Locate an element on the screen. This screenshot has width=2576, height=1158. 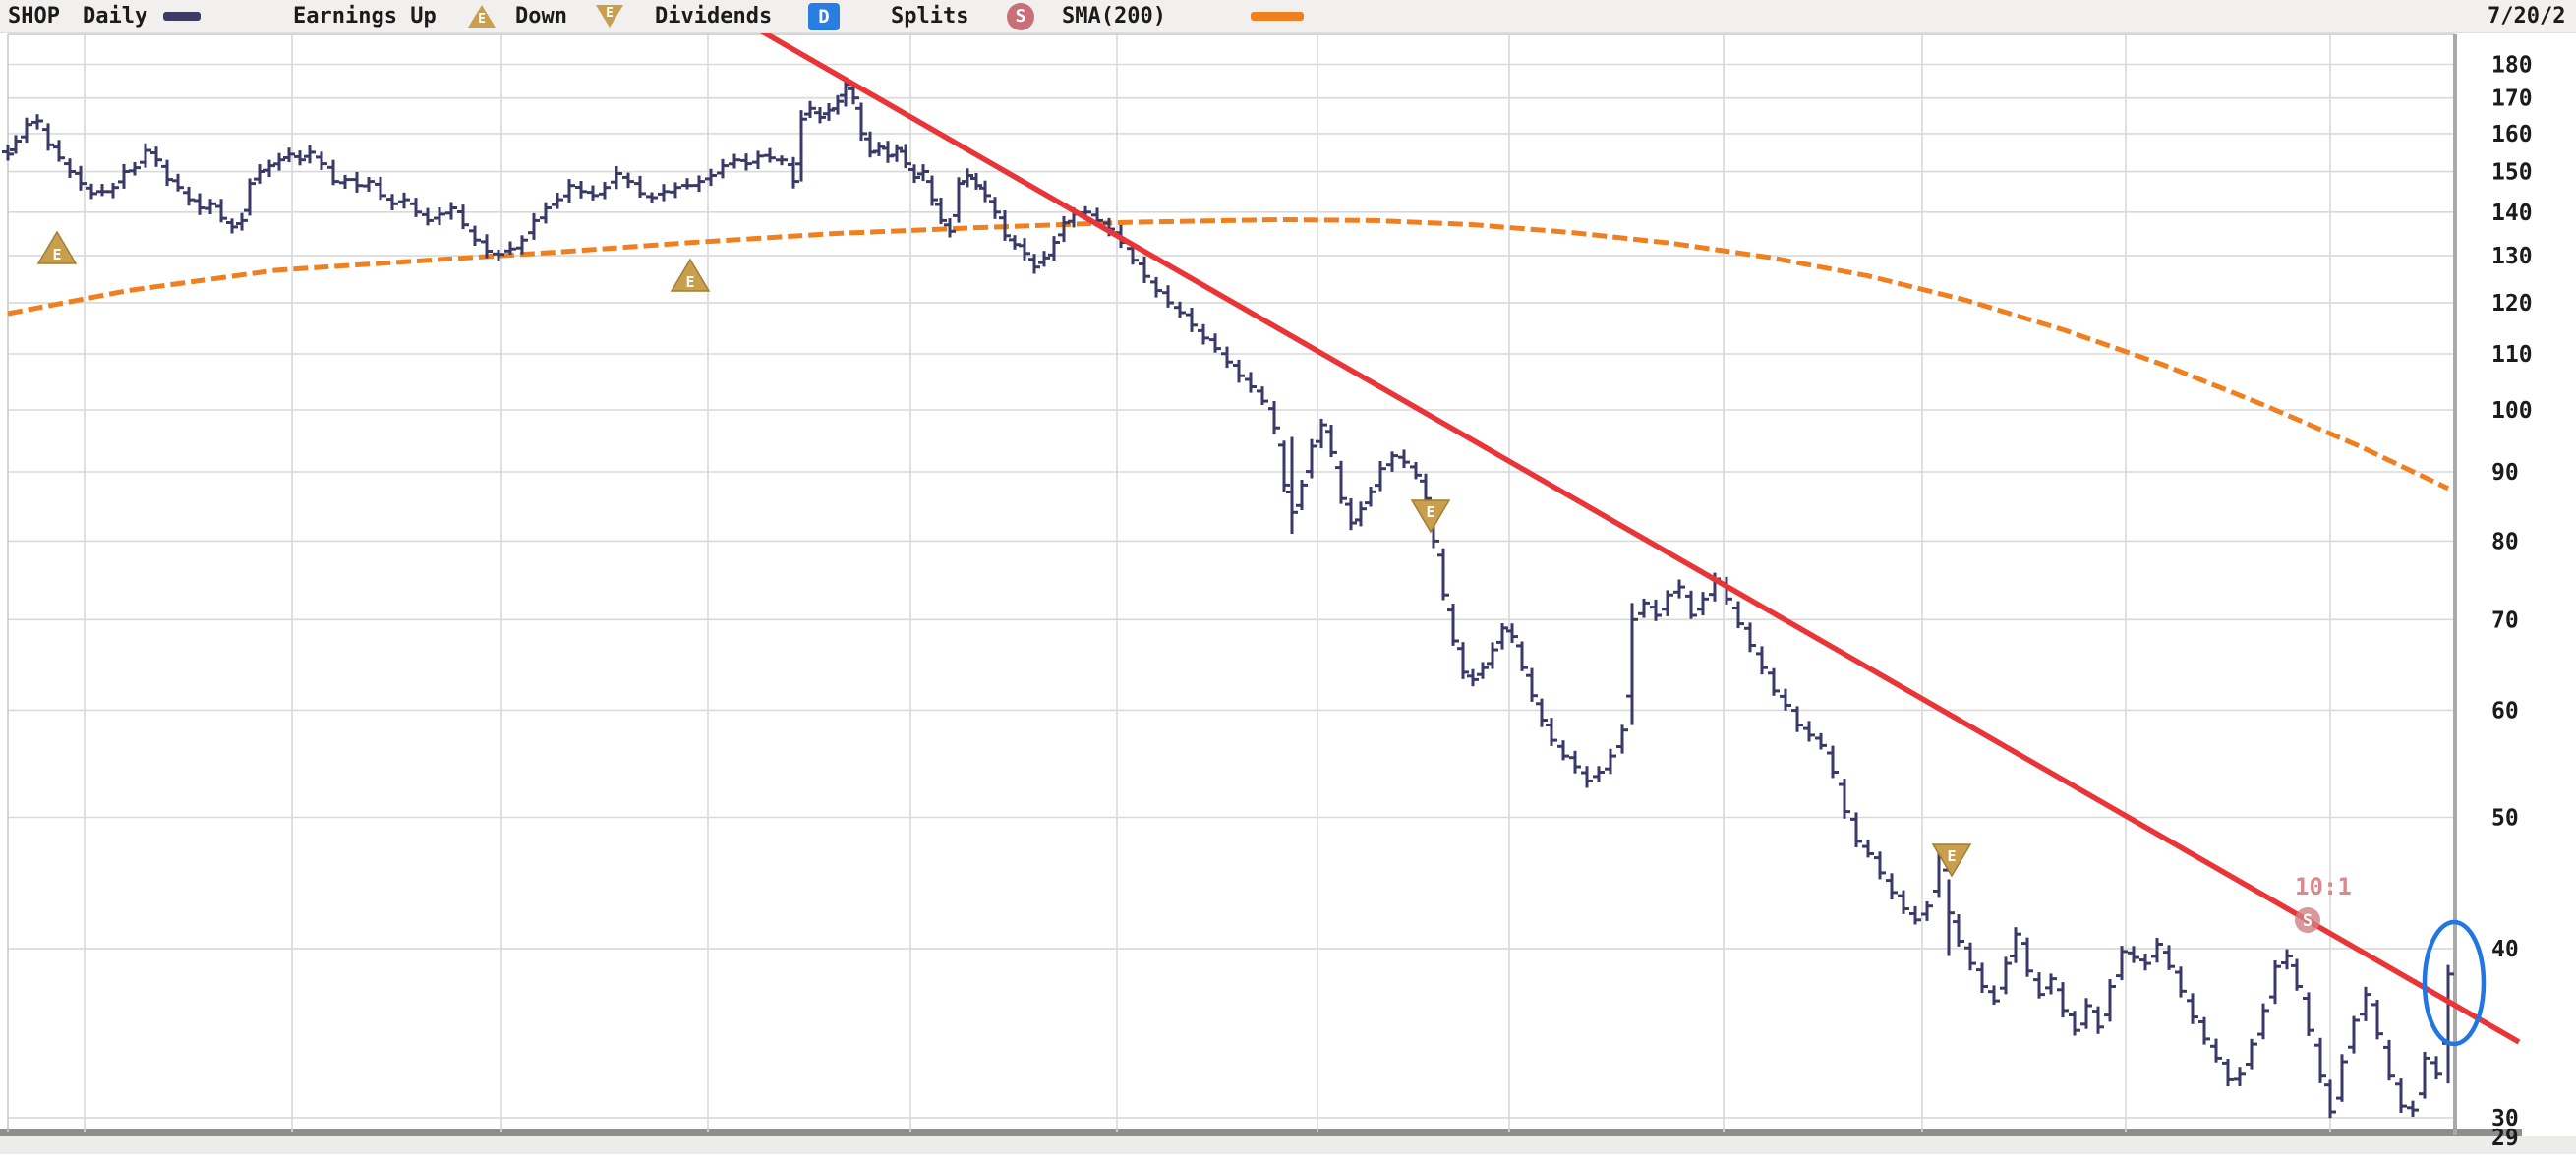
earnings-up-icon is located at coordinates (690, 275).